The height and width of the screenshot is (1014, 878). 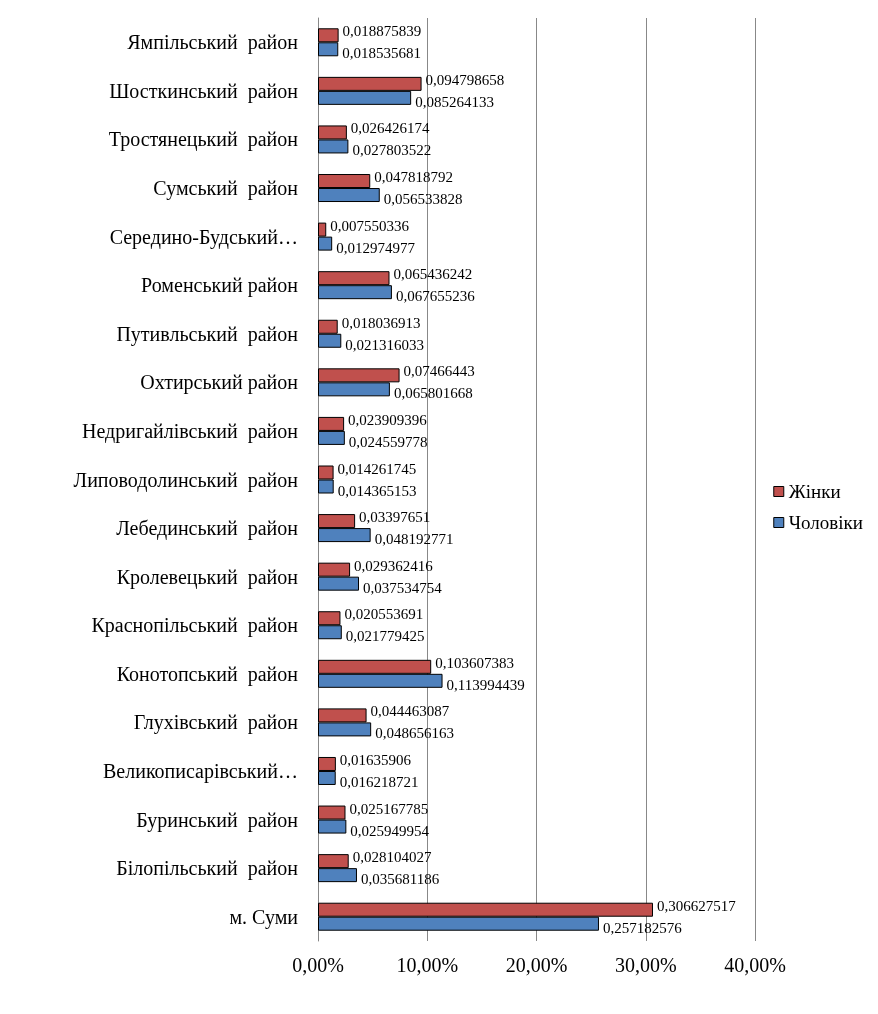 What do you see at coordinates (381, 322) in the screenshot?
I see `data-label: 0,018036913` at bounding box center [381, 322].